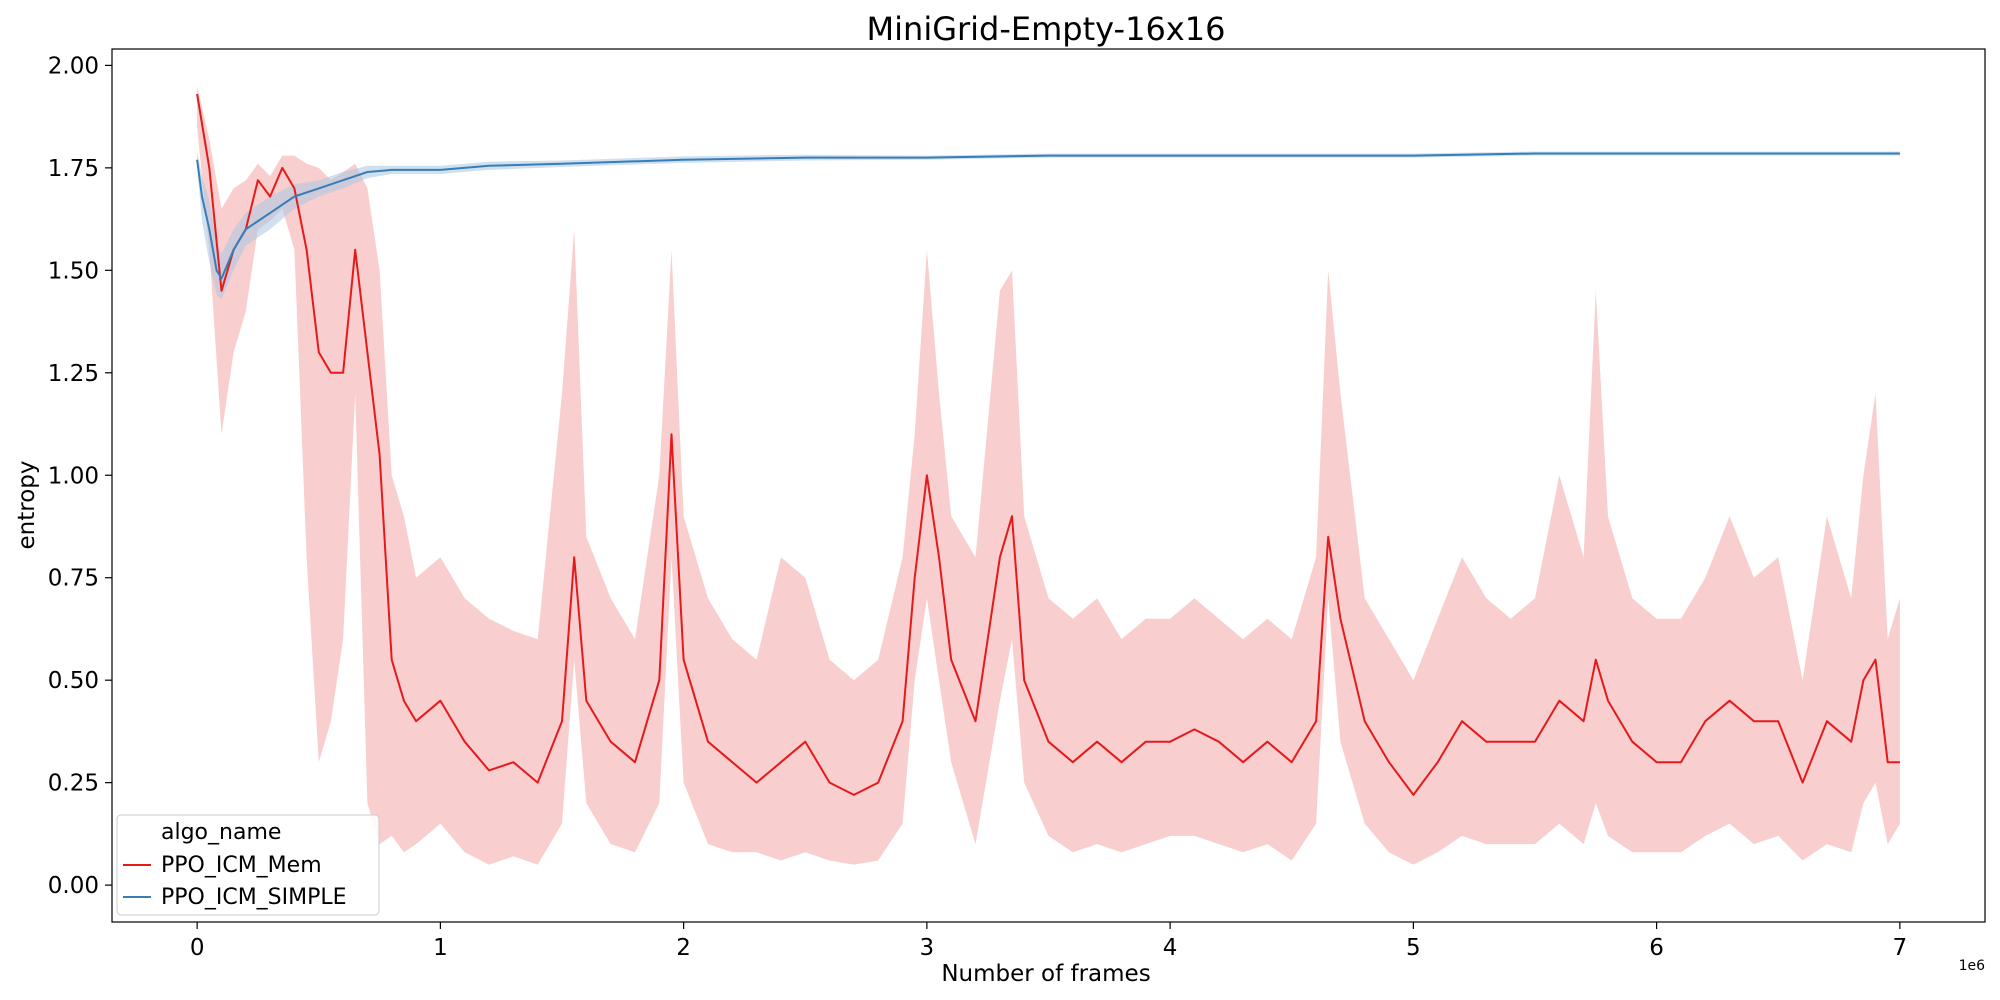 The width and height of the screenshot is (2000, 1000). I want to click on legend: algo_name PPO_ICM_Mem PPO_ICM_SIMPLE, so click(248, 865).